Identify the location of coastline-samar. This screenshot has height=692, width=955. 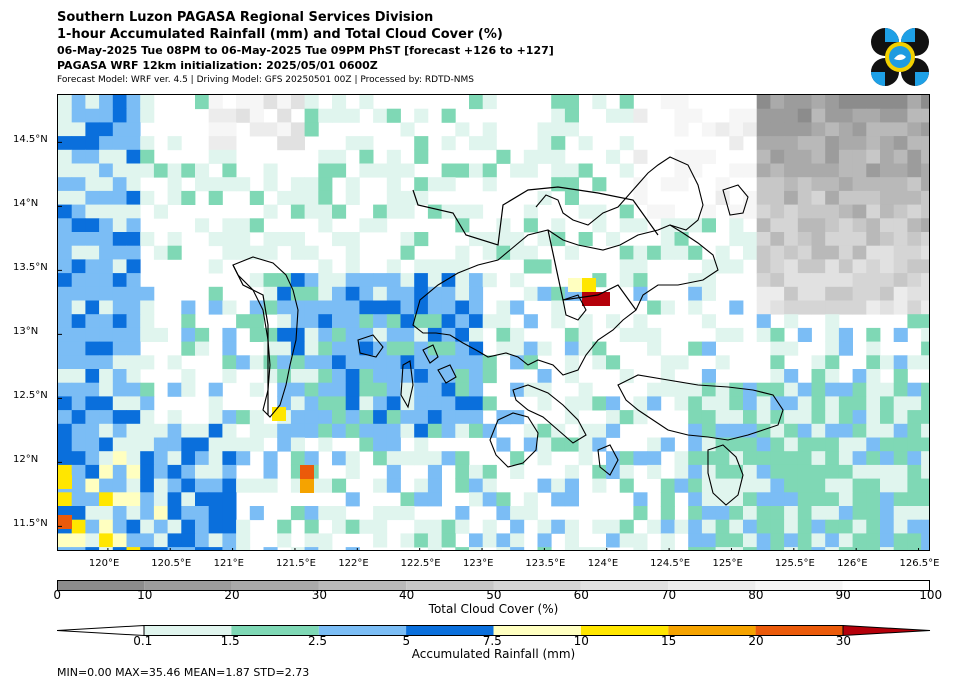
(700, 407).